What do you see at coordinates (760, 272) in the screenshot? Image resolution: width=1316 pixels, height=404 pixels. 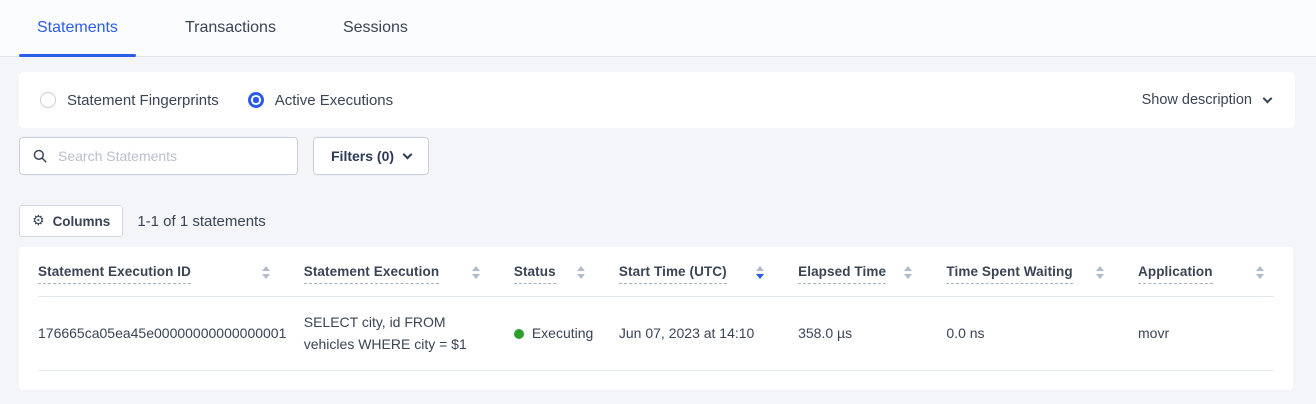 I see `sort-desc-active-icon` at bounding box center [760, 272].